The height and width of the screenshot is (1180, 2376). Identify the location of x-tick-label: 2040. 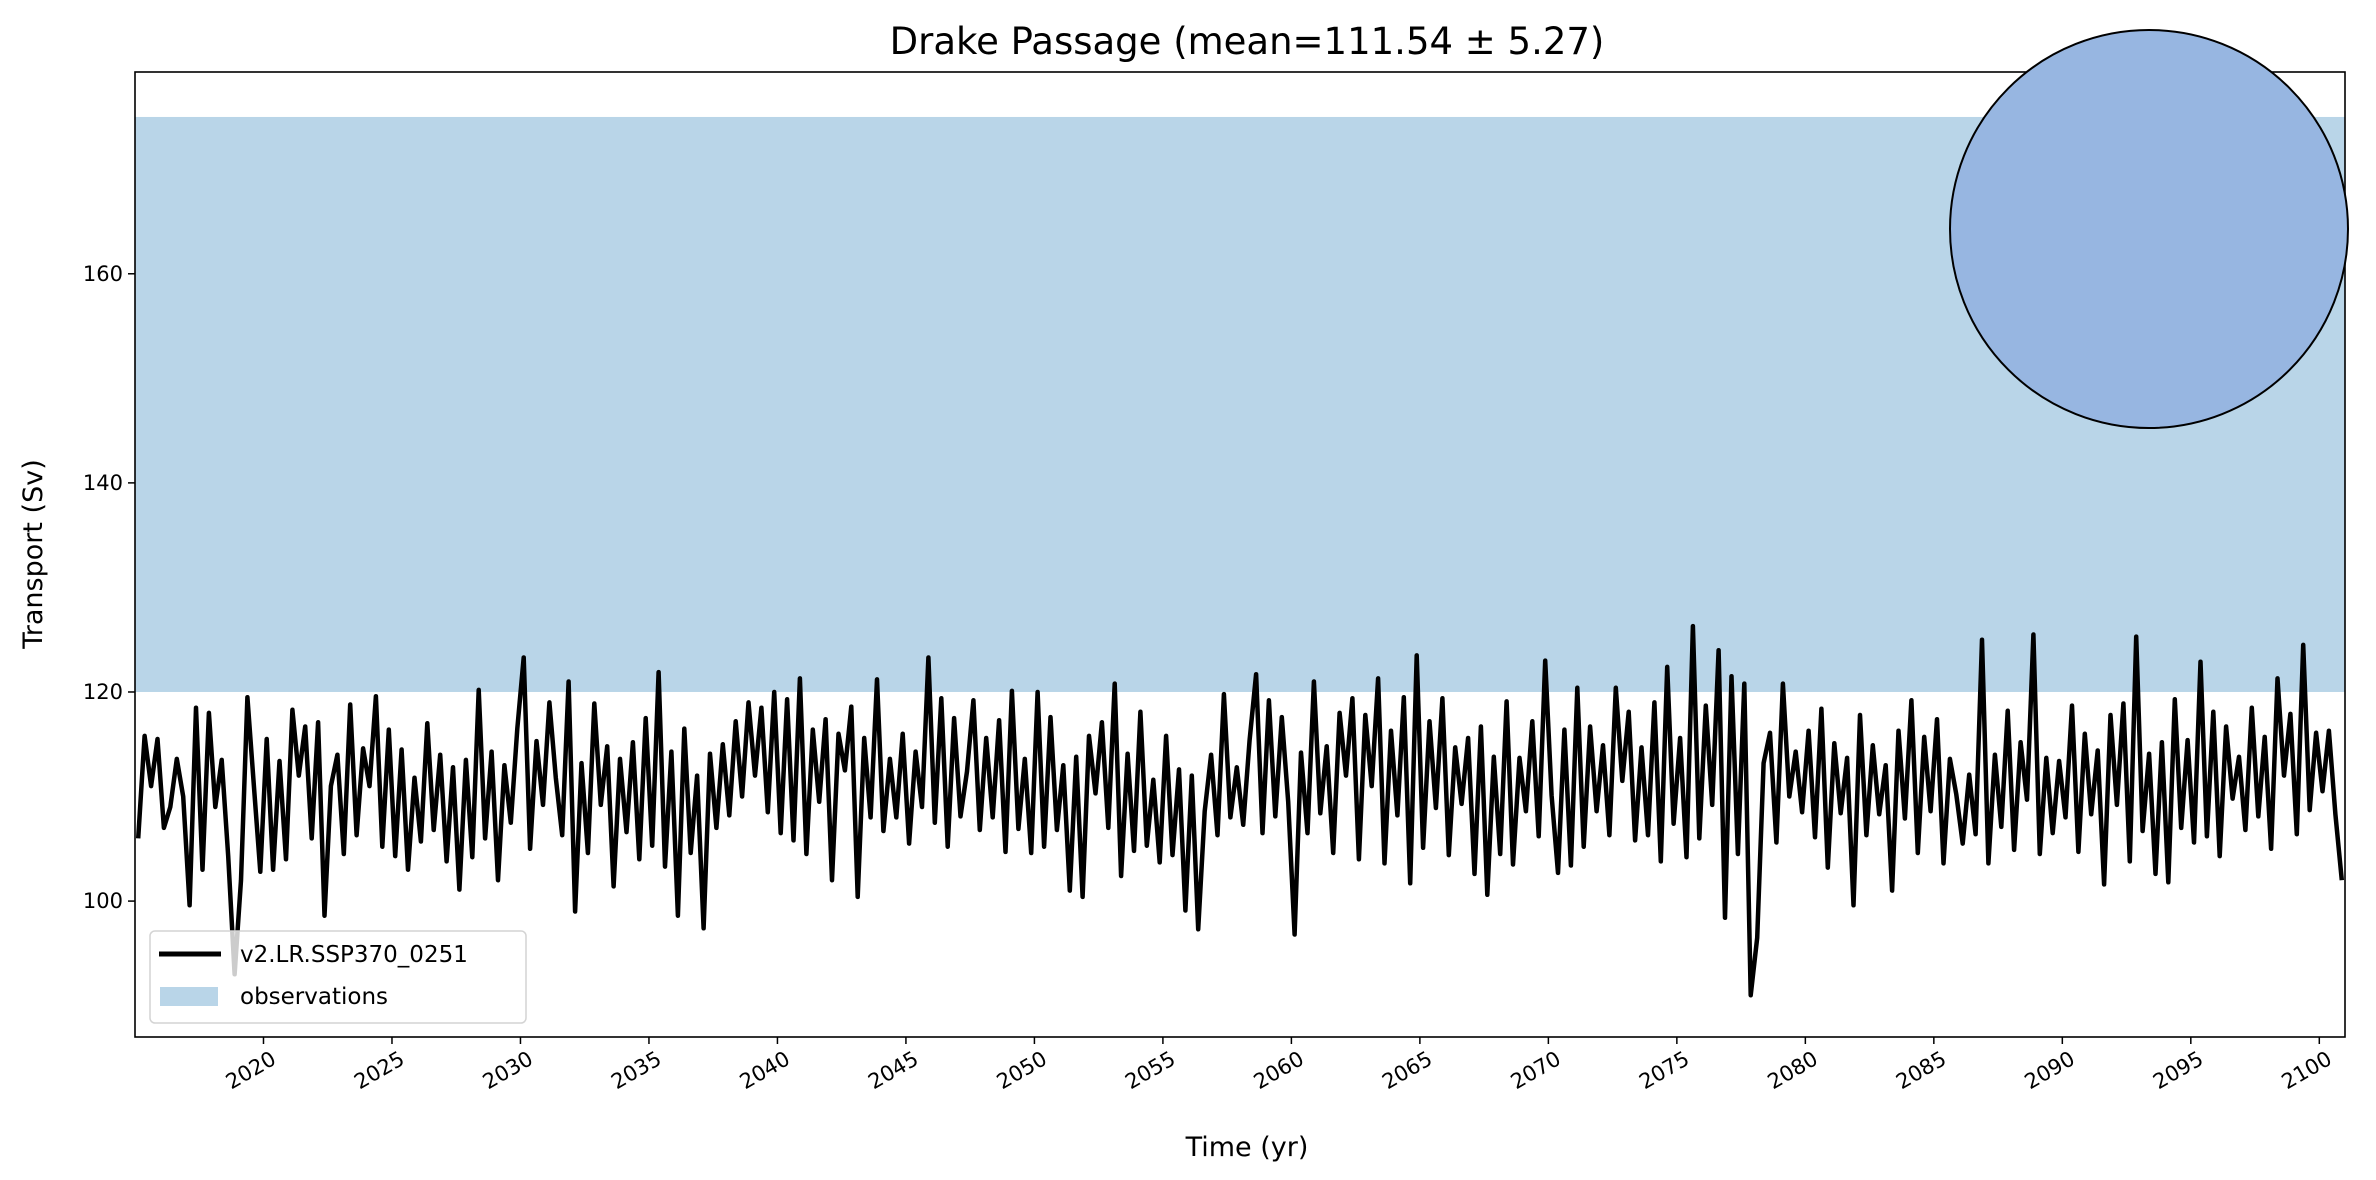
(765, 1071).